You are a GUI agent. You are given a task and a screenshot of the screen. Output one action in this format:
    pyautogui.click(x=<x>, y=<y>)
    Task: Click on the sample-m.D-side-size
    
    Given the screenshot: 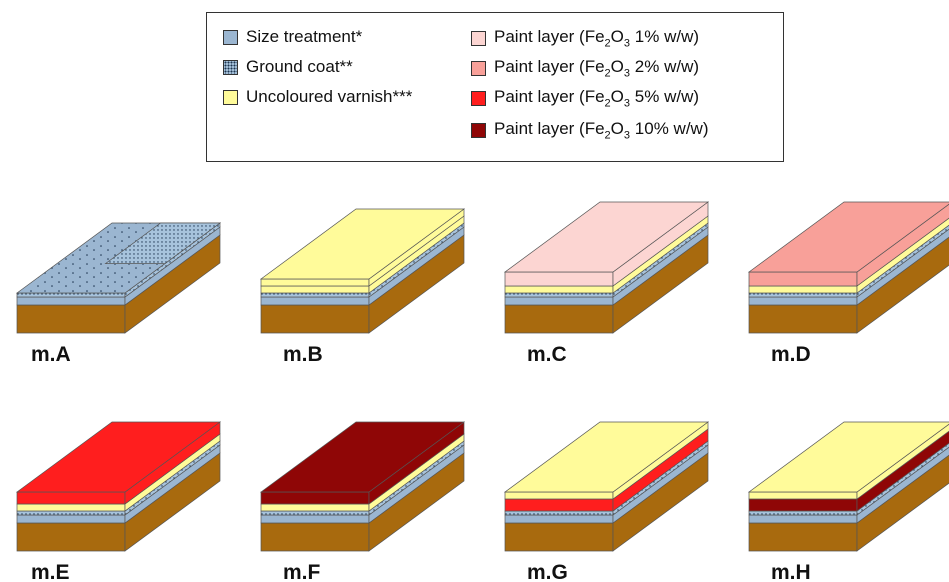 What is the action you would take?
    pyautogui.click(x=902, y=267)
    